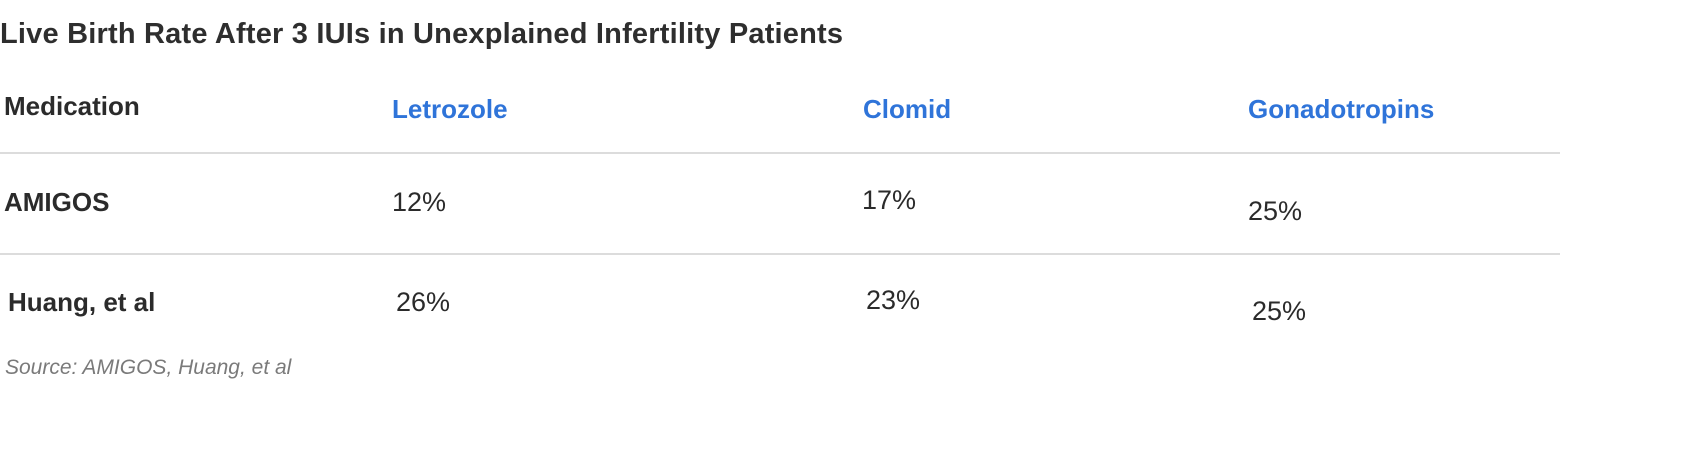  Describe the element at coordinates (419, 202) in the screenshot. I see `cell-amigos-letrozole: 12%` at that location.